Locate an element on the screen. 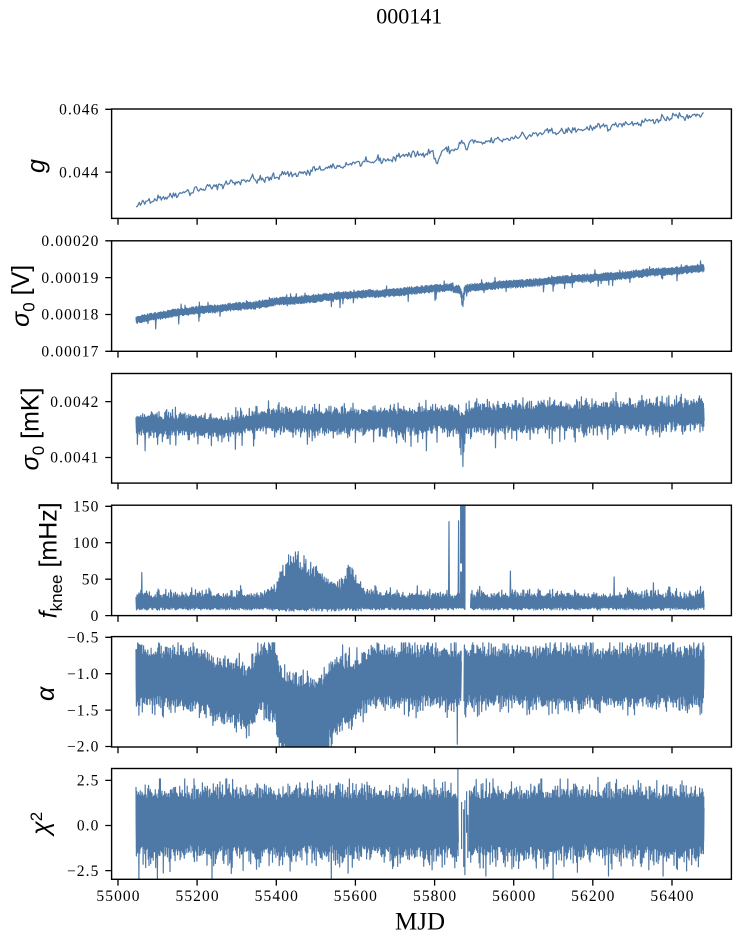 The image size is (741, 949). svg-text: 2.5 is located at coordinates (88, 781).